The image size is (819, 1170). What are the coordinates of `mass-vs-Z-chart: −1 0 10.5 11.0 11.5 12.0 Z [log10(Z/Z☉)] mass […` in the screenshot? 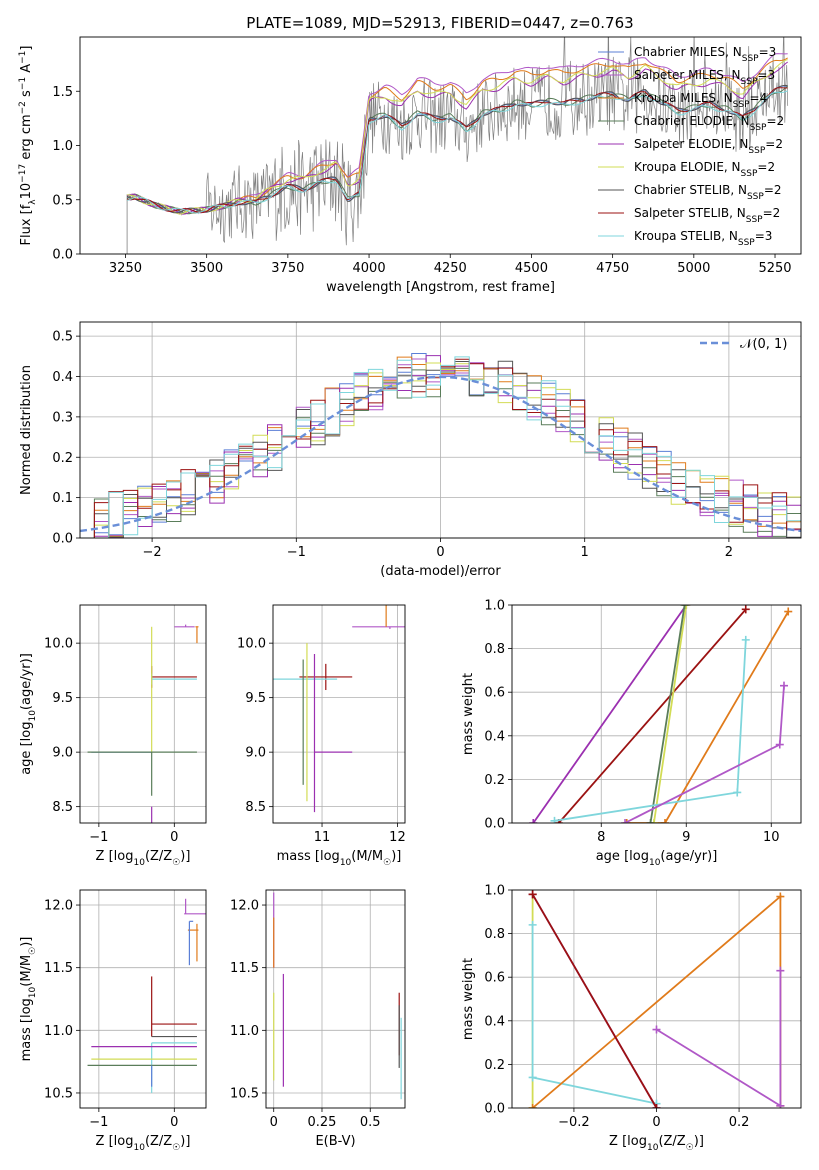 It's located at (113, 1021).